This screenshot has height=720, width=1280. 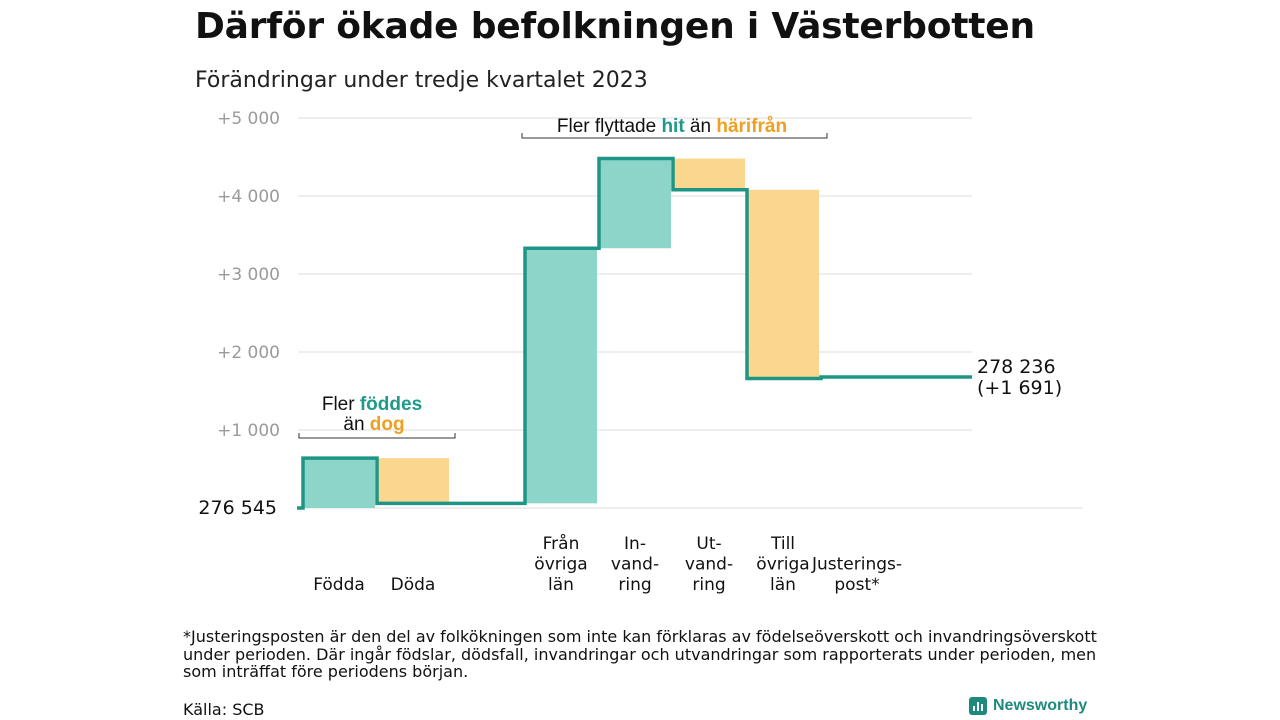 I want to click on annotation-deaths: än dog, so click(x=373, y=424).